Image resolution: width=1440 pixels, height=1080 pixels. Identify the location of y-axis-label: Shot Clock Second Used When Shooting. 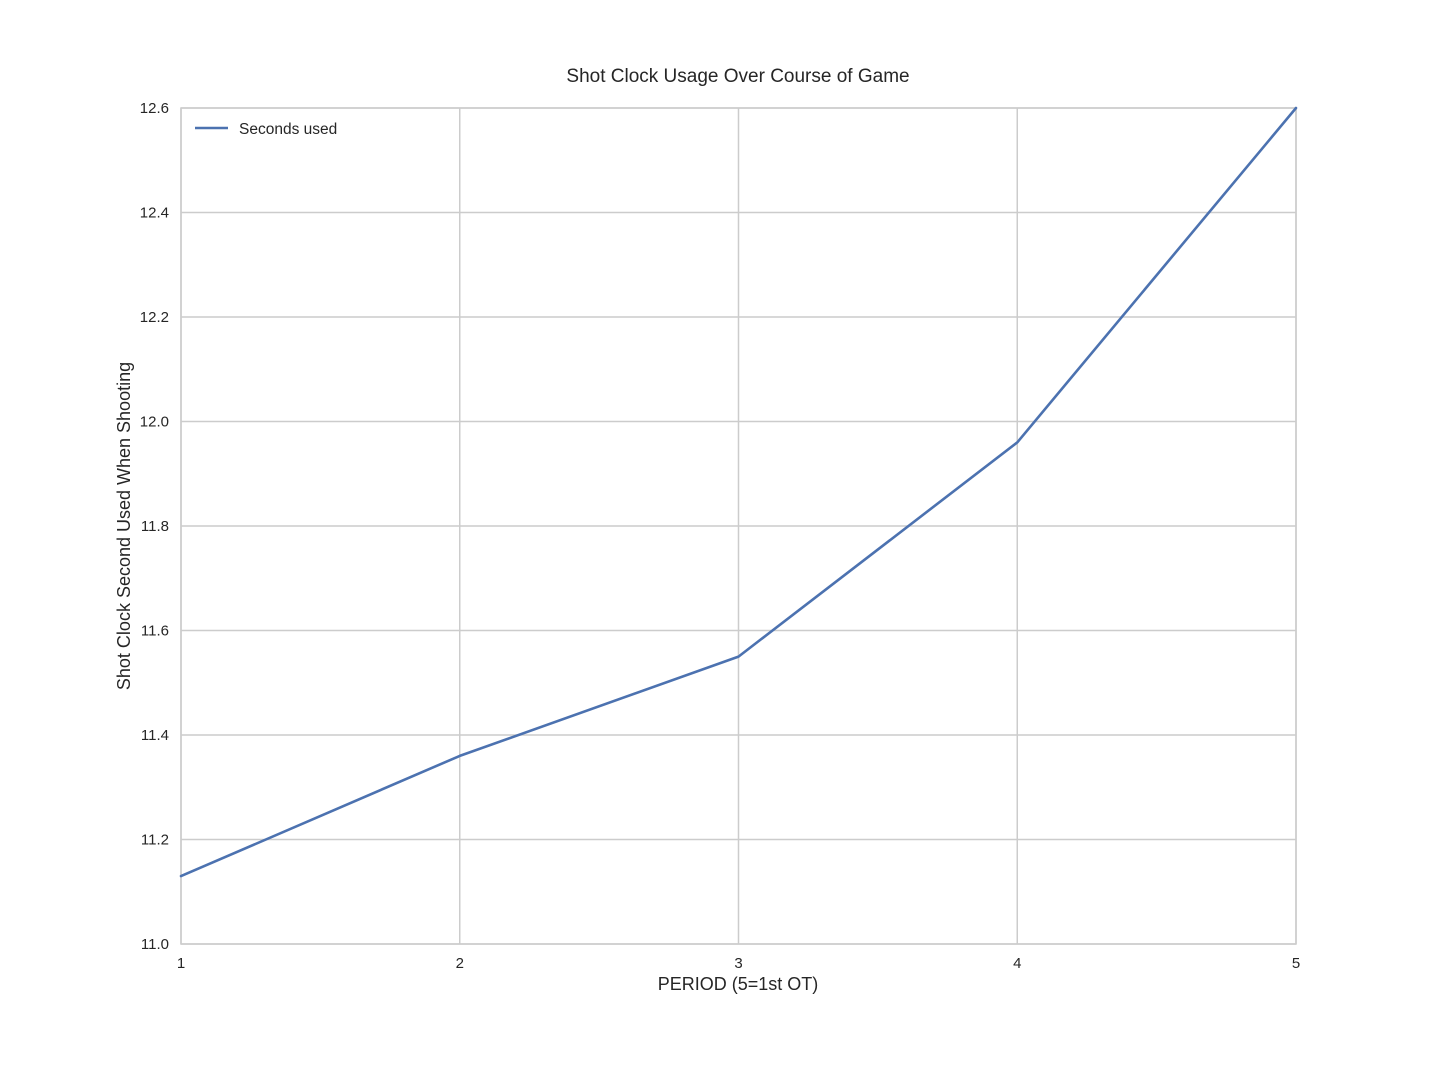
(124, 526).